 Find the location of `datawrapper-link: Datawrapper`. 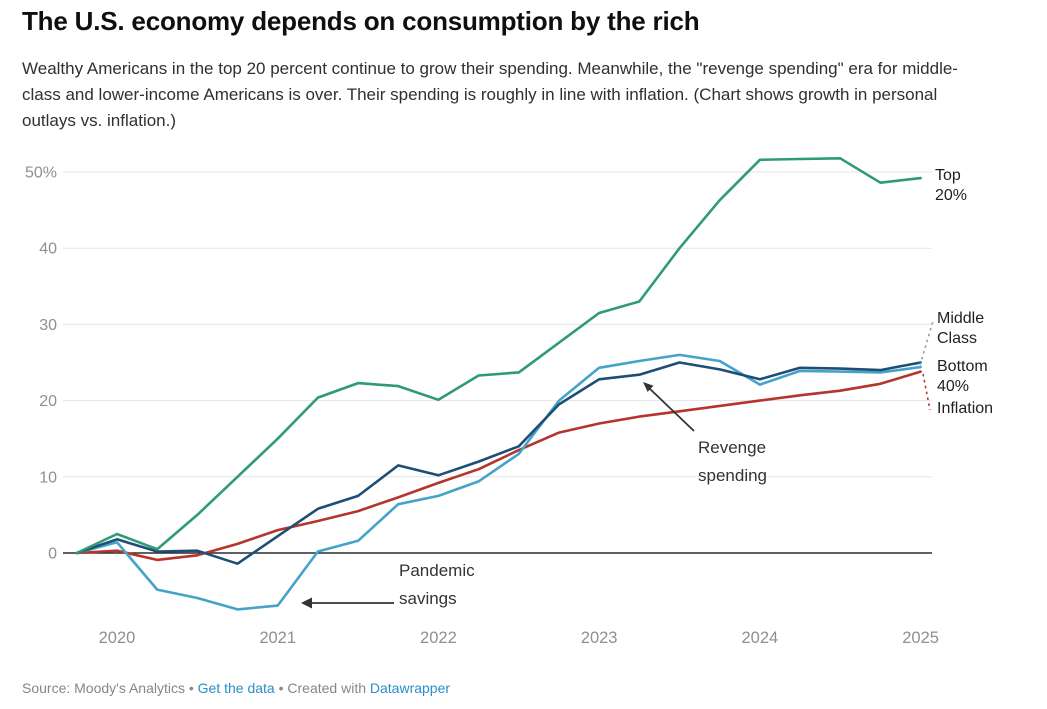

datawrapper-link: Datawrapper is located at coordinates (410, 688).